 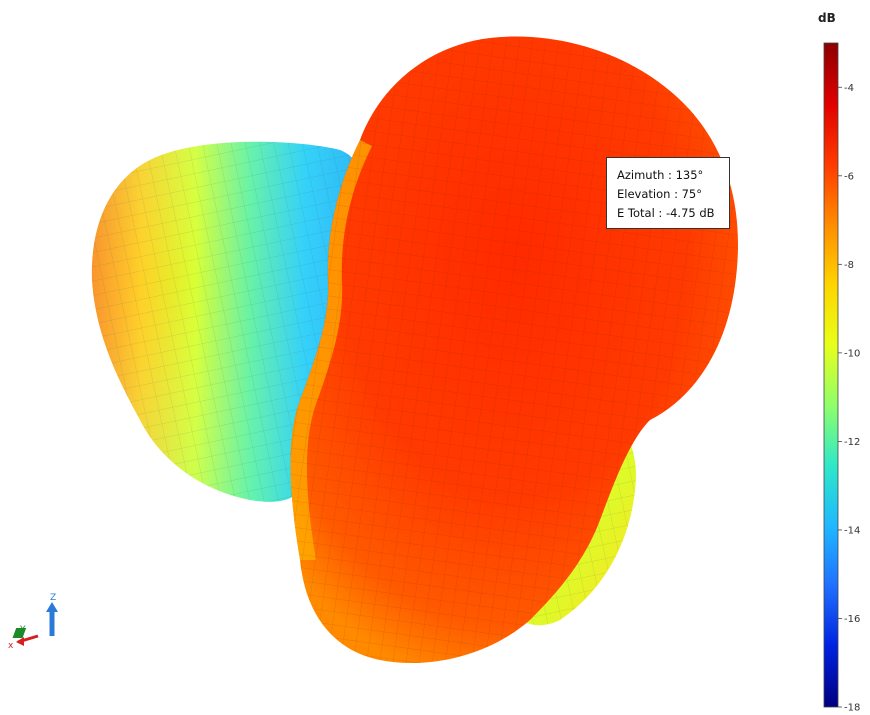 I want to click on colorbar-tick-label: -8, so click(x=849, y=265).